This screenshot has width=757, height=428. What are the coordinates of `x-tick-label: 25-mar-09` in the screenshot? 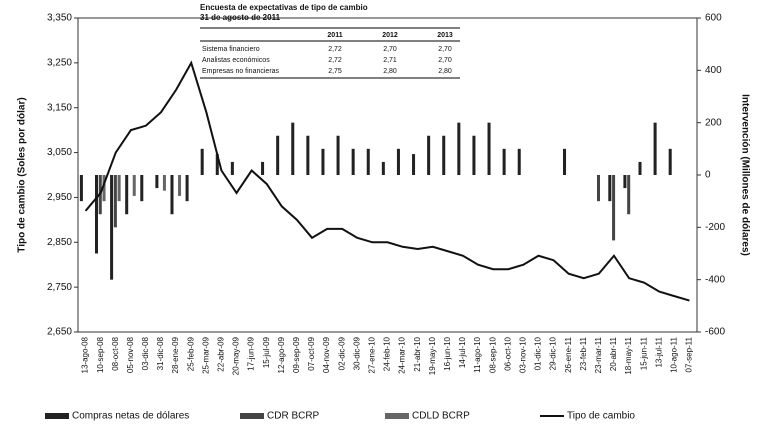 It's located at (205, 354).